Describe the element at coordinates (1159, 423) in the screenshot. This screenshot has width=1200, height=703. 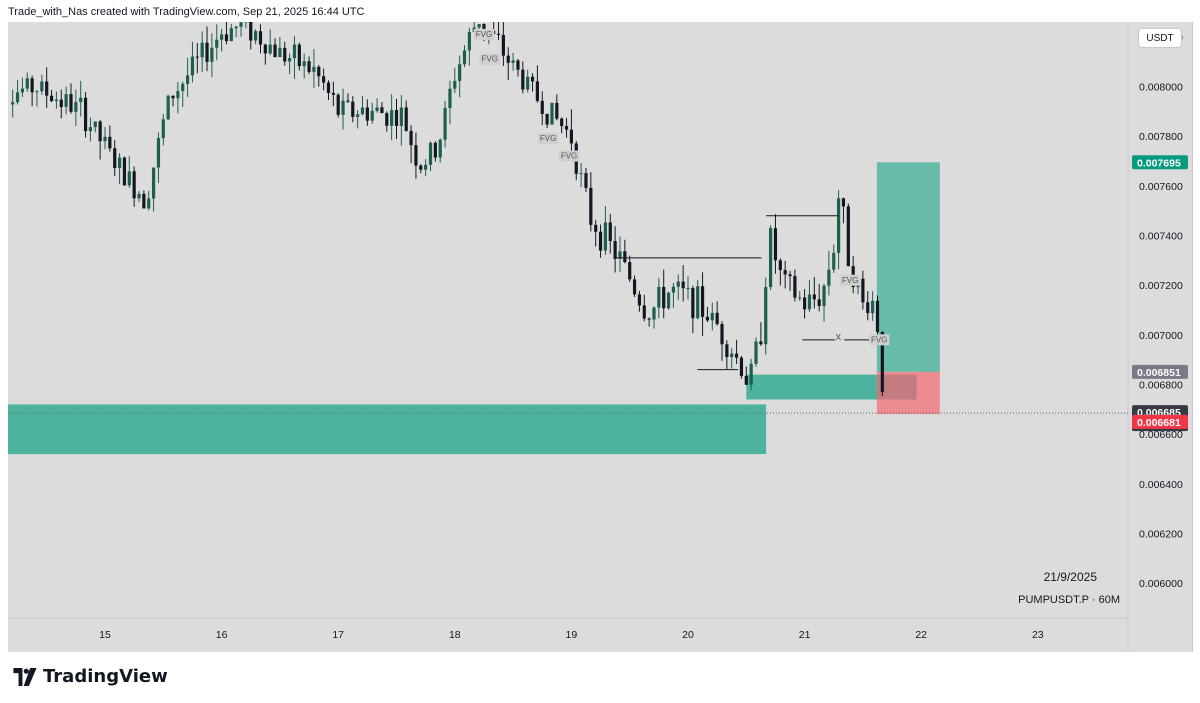
I see `price-label: 0.006681` at that location.